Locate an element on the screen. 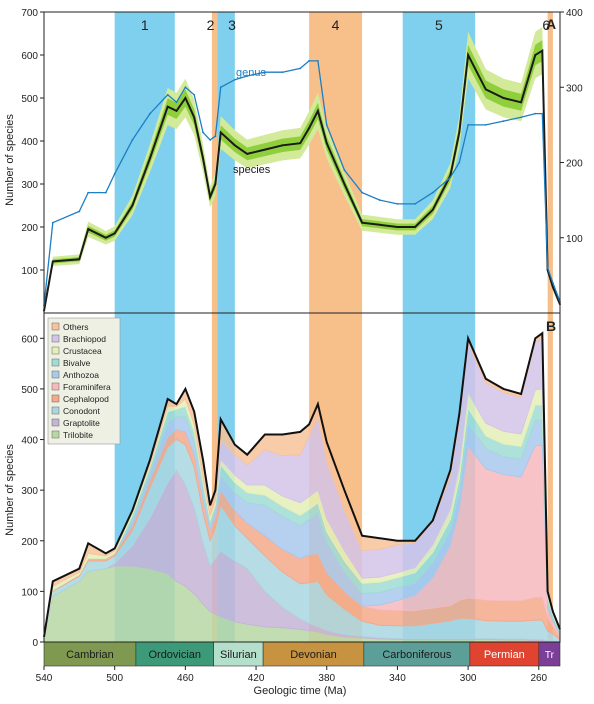 This screenshot has width=594, height=704. panel-a-ytick-label: 700 is located at coordinates (29, 13).